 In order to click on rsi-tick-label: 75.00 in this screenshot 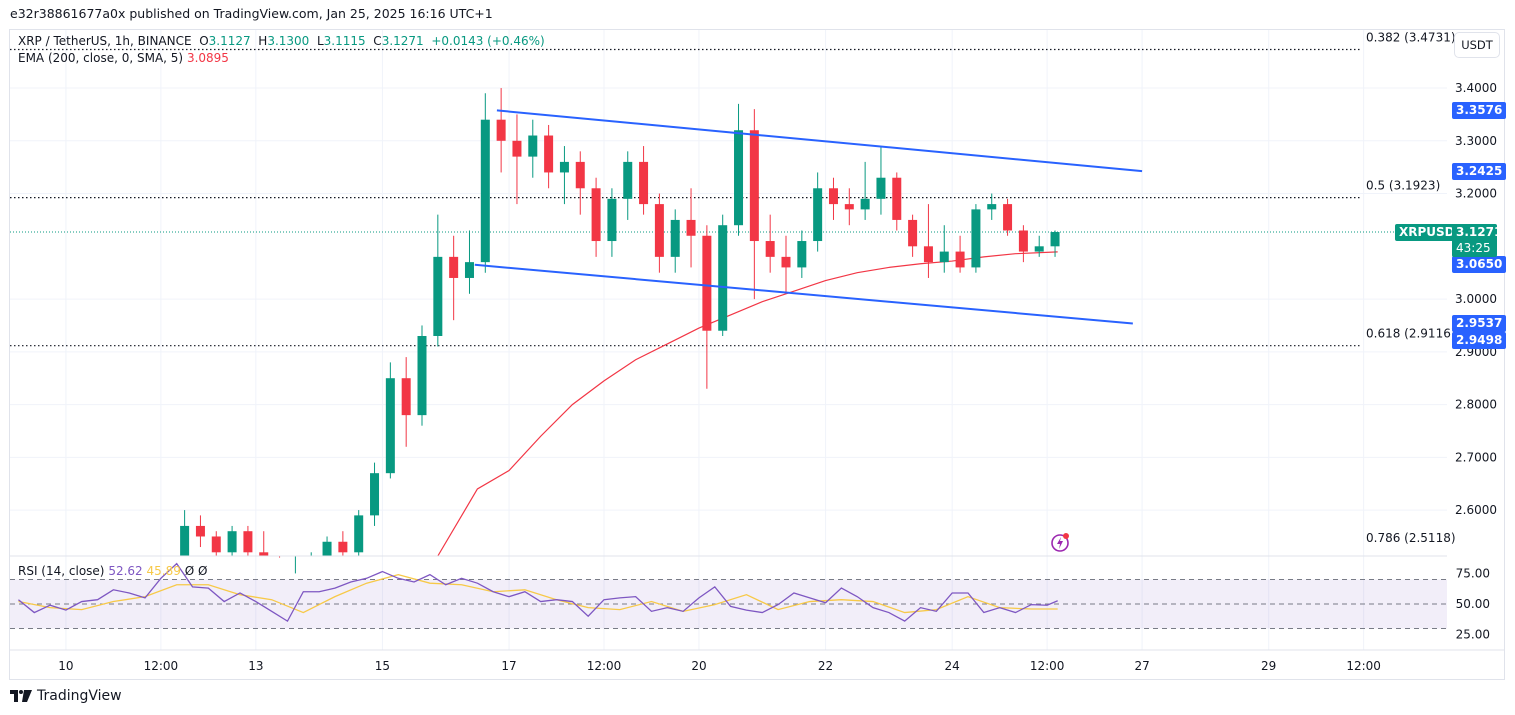, I will do `click(1473, 573)`.